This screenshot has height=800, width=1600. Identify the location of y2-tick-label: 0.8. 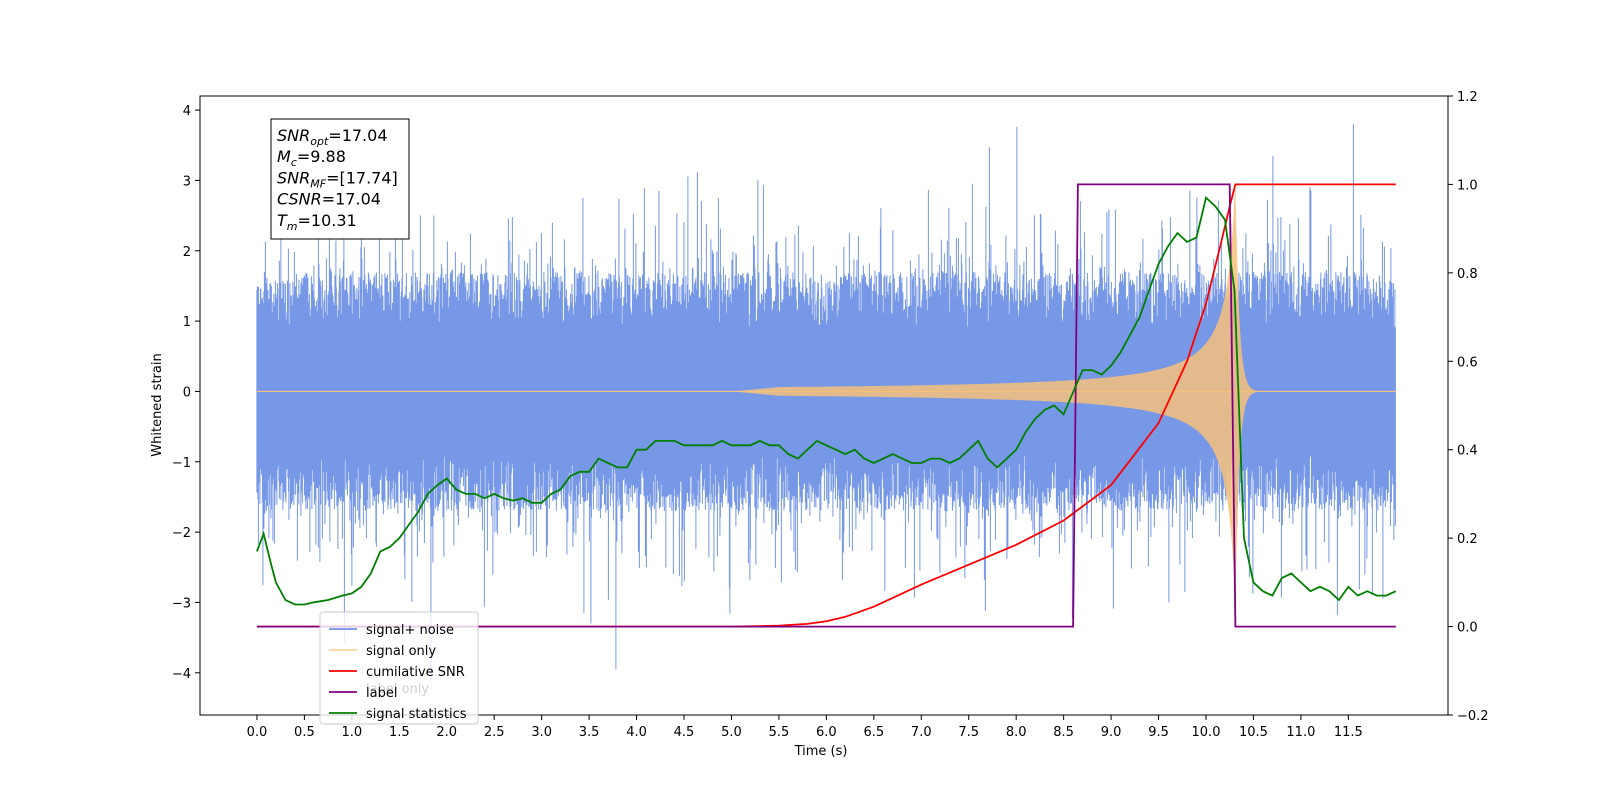
(1467, 274).